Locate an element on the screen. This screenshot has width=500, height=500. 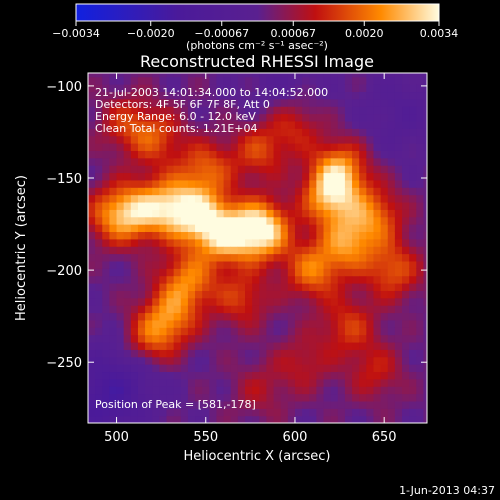
x-tick-label: 650 is located at coordinates (384, 437).